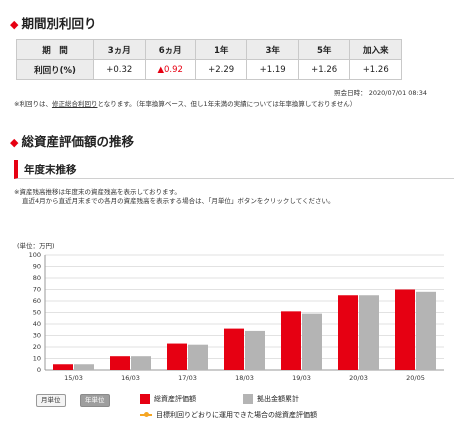  What do you see at coordinates (74, 104) in the screenshot?
I see `modified-yield-link: 修正総合利回り` at bounding box center [74, 104].